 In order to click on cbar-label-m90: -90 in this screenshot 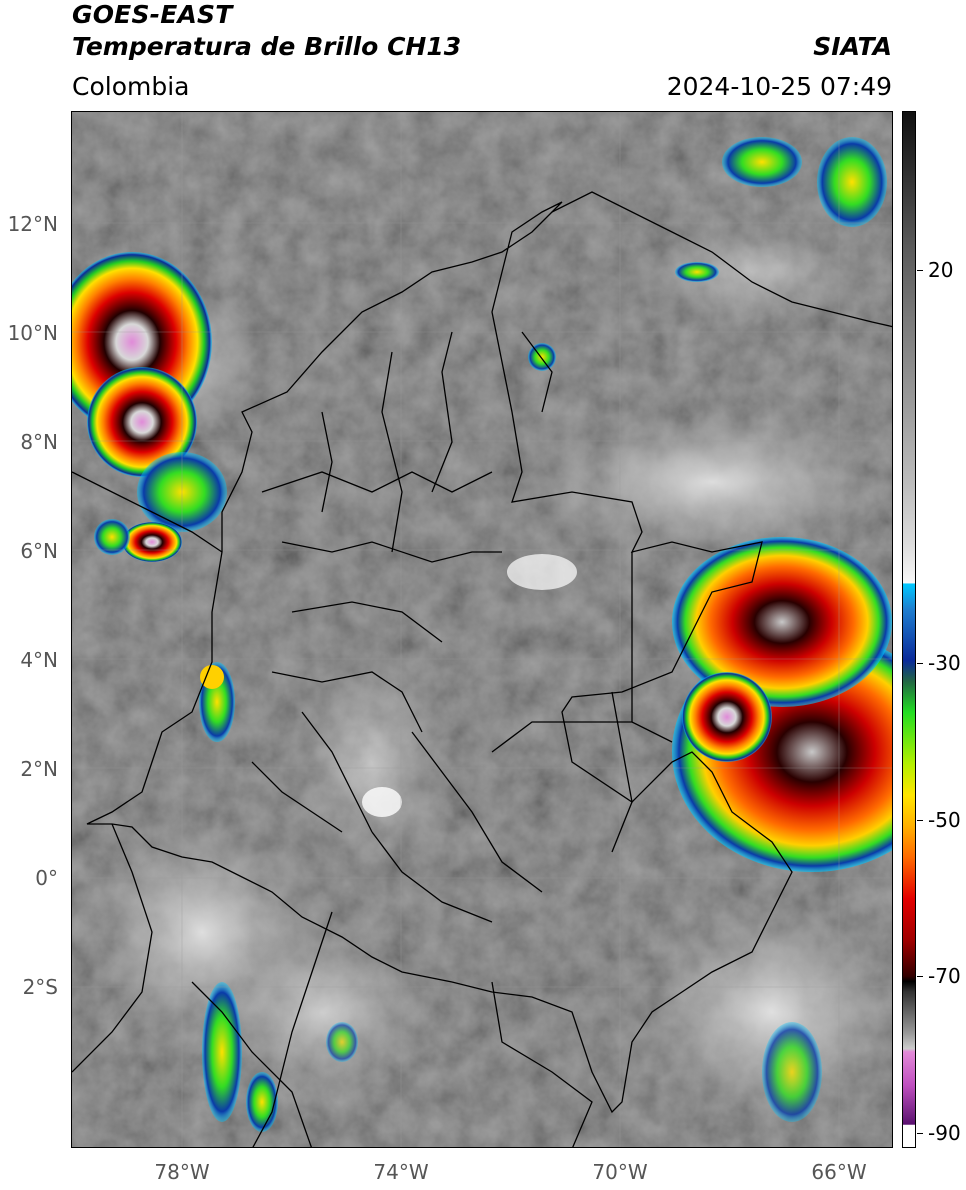, I will do `click(944, 1133)`.